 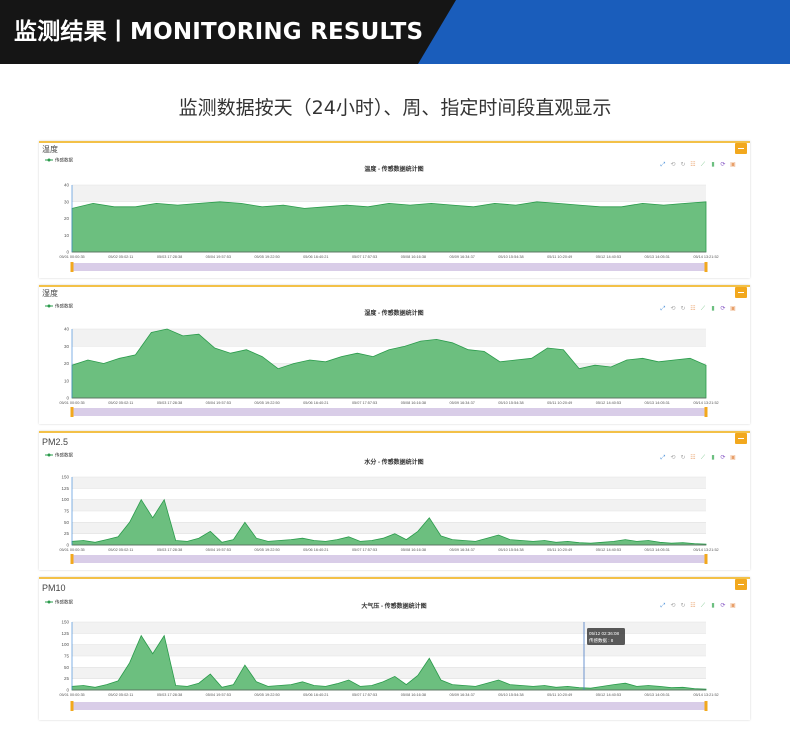 What do you see at coordinates (394, 170) in the screenshot?
I see `chart-title: 温度 - 传感数据统计图` at bounding box center [394, 170].